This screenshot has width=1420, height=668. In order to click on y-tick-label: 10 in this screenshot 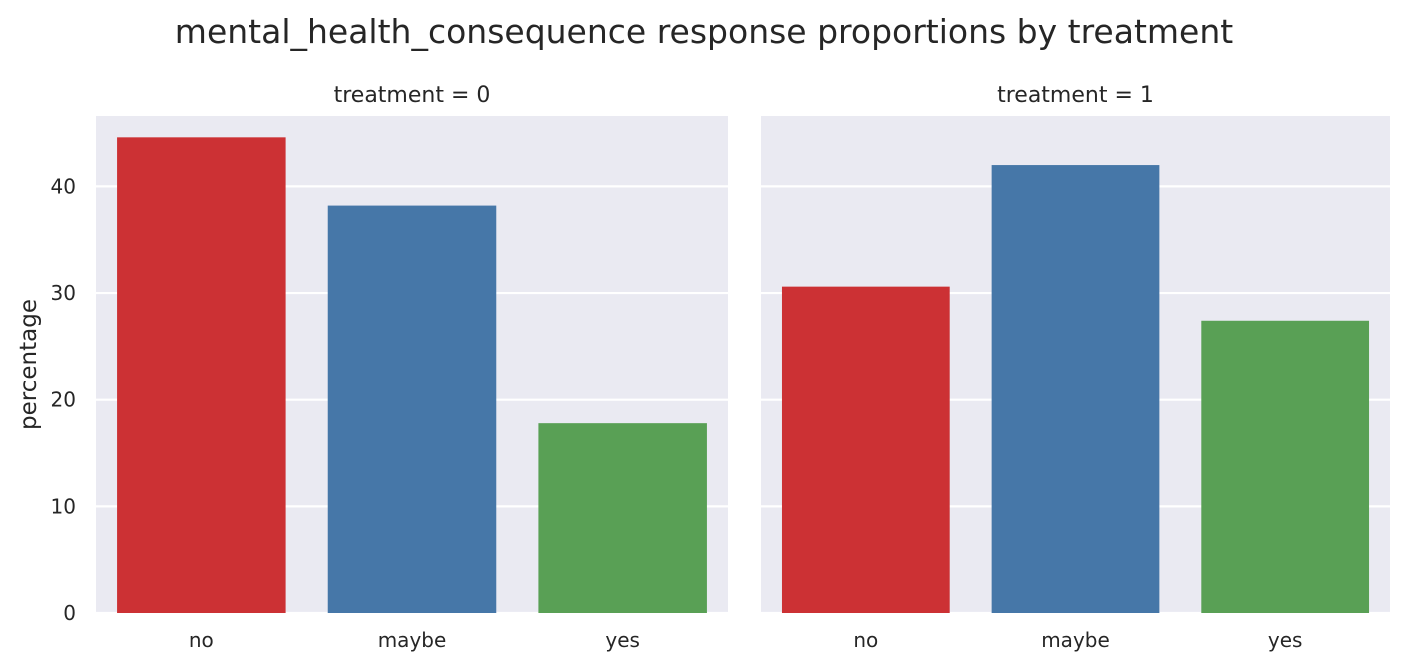, I will do `click(63, 506)`.